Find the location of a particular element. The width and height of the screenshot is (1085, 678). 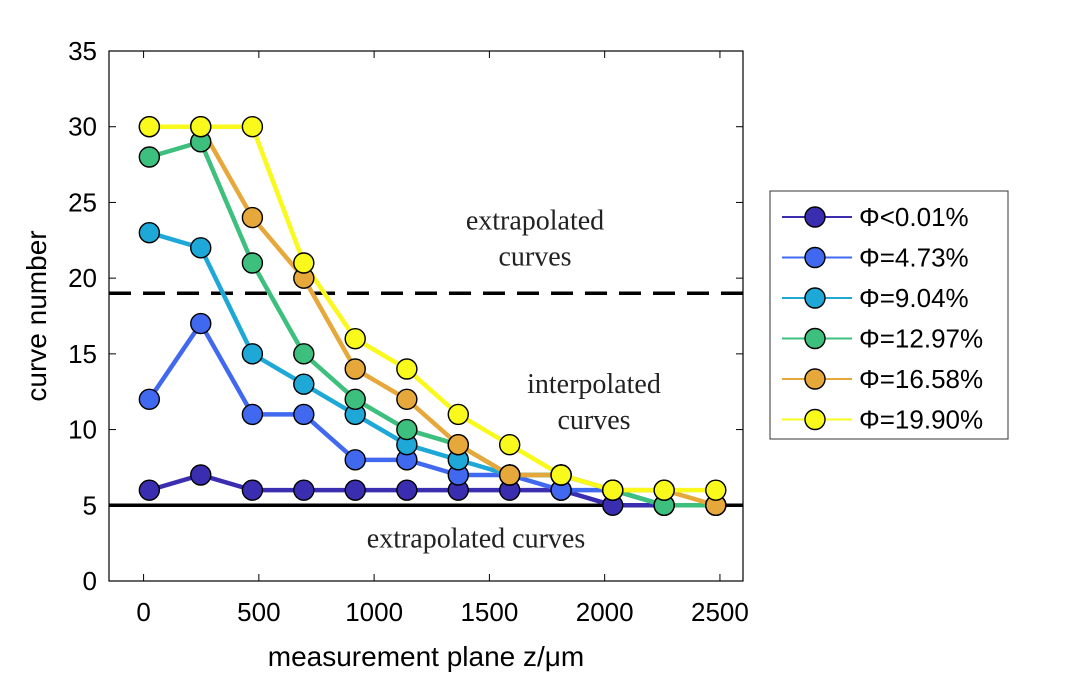

legend-item: Φ=4.73% is located at coordinates (875, 258).